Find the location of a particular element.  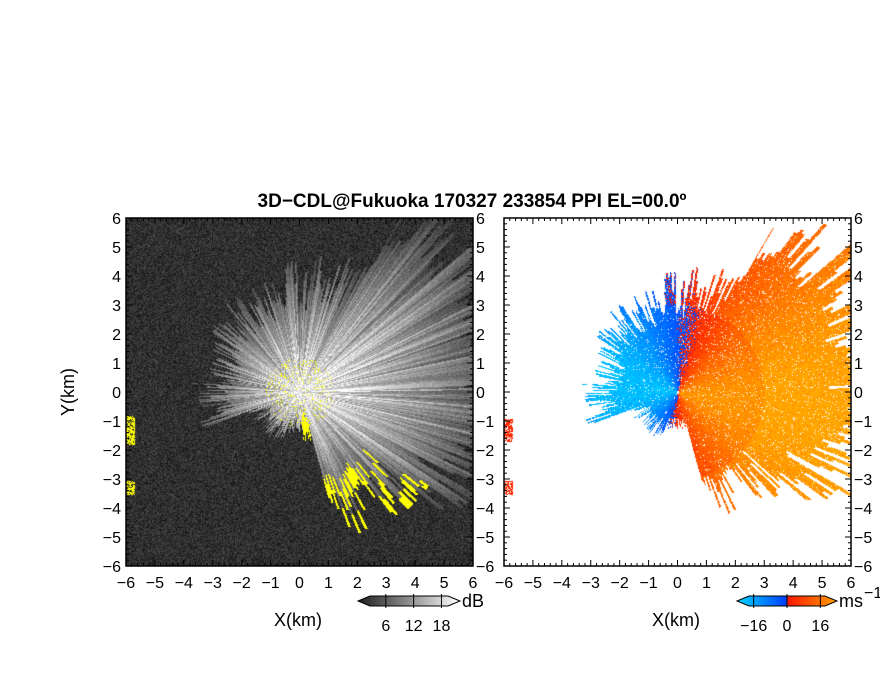

colorbar-tick-label: 0 is located at coordinates (787, 626).